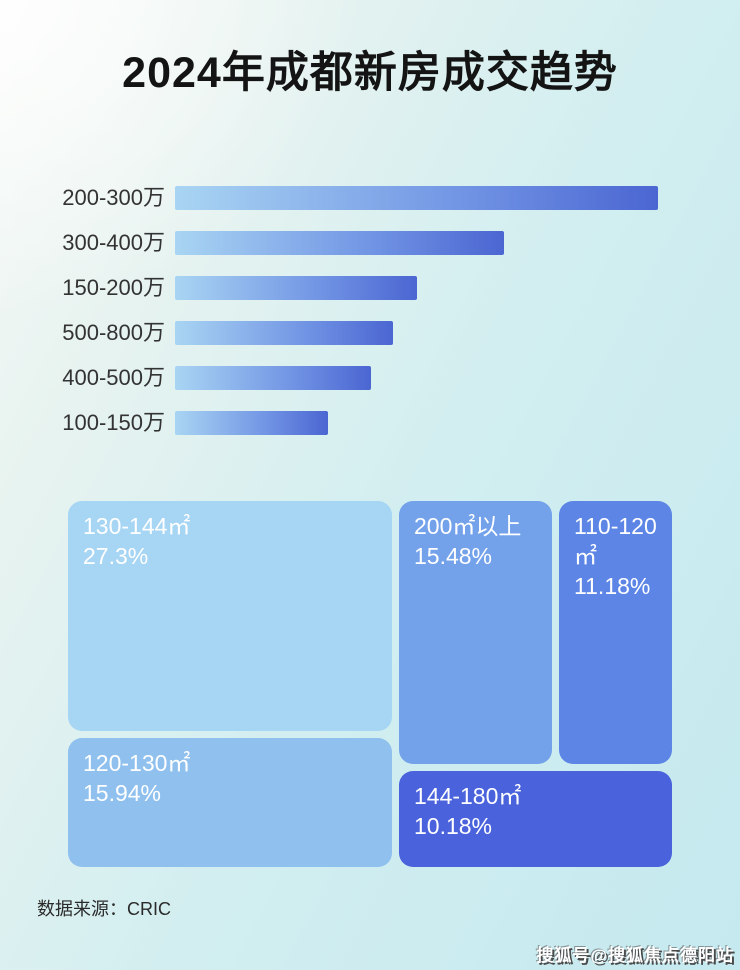  What do you see at coordinates (612, 585) in the screenshot?
I see `treemap-block-percent: 11.18%` at bounding box center [612, 585].